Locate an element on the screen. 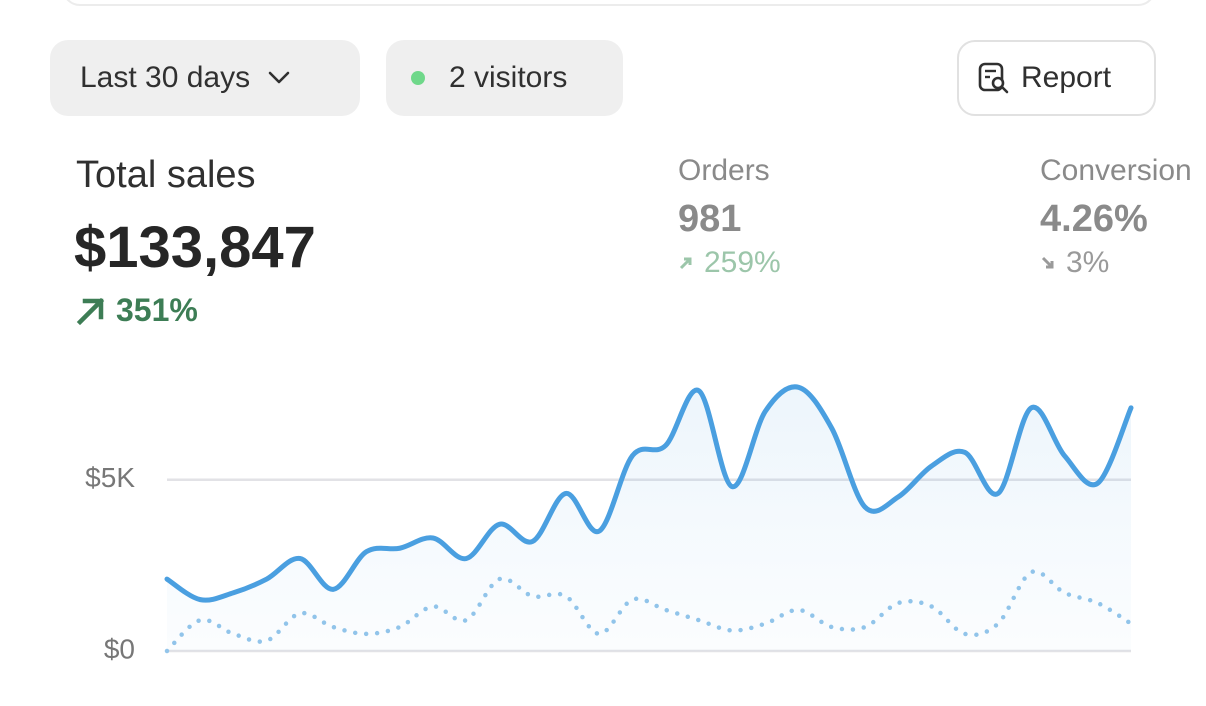 The image size is (1206, 706). visitors-text: 2 visitors is located at coordinates (508, 77).